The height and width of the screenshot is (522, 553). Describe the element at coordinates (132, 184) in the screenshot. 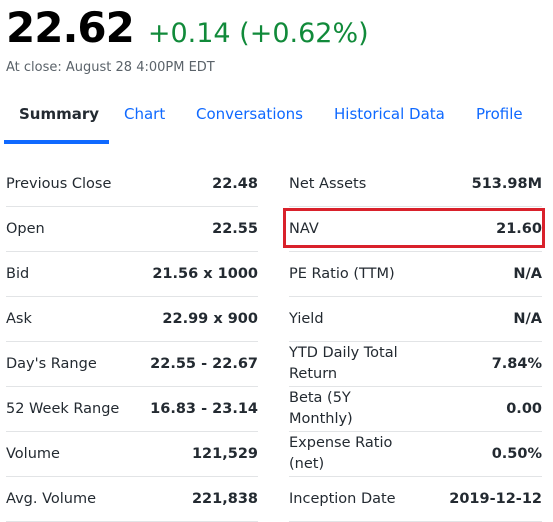

I see `stat-row-previous-close: Previous Close 22.48` at that location.